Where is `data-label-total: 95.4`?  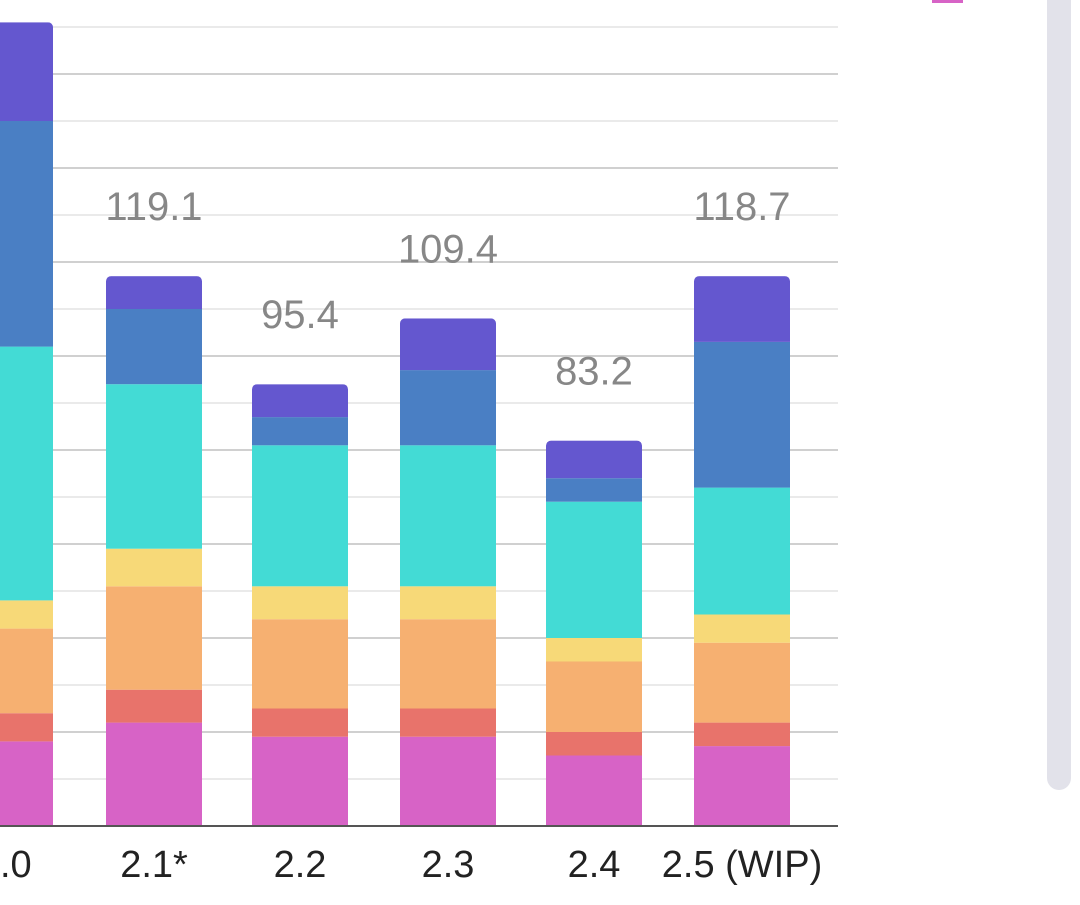
data-label-total: 95.4 is located at coordinates (300, 315).